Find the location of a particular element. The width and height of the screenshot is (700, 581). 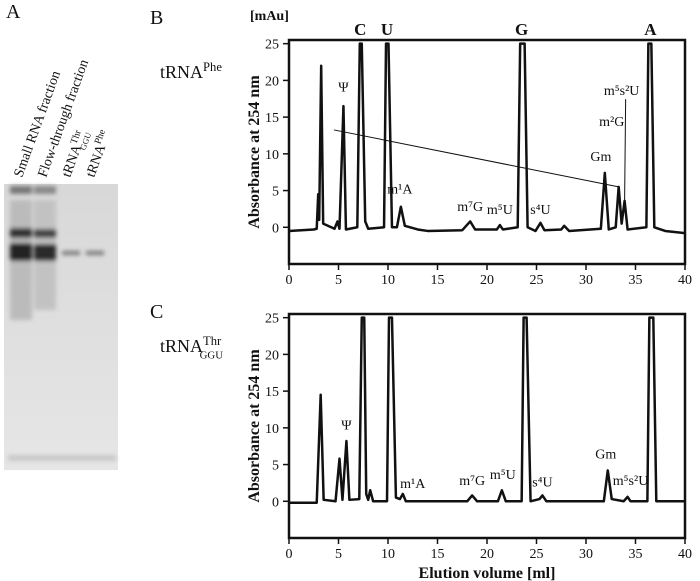

peak-annotation: m²G is located at coordinates (611, 122).